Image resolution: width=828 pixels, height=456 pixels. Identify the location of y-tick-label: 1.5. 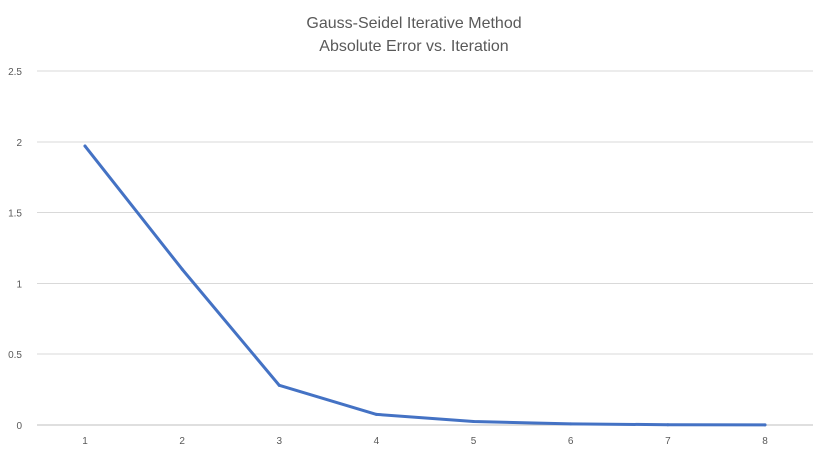
(15, 214).